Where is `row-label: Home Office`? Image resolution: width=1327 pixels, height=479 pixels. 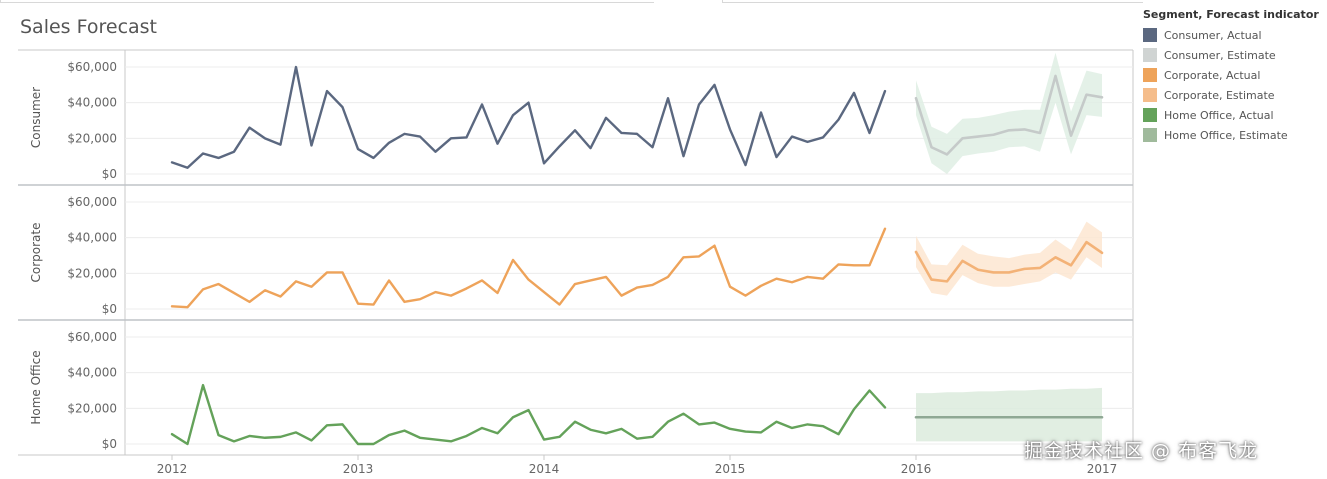 row-label: Home Office is located at coordinates (36, 387).